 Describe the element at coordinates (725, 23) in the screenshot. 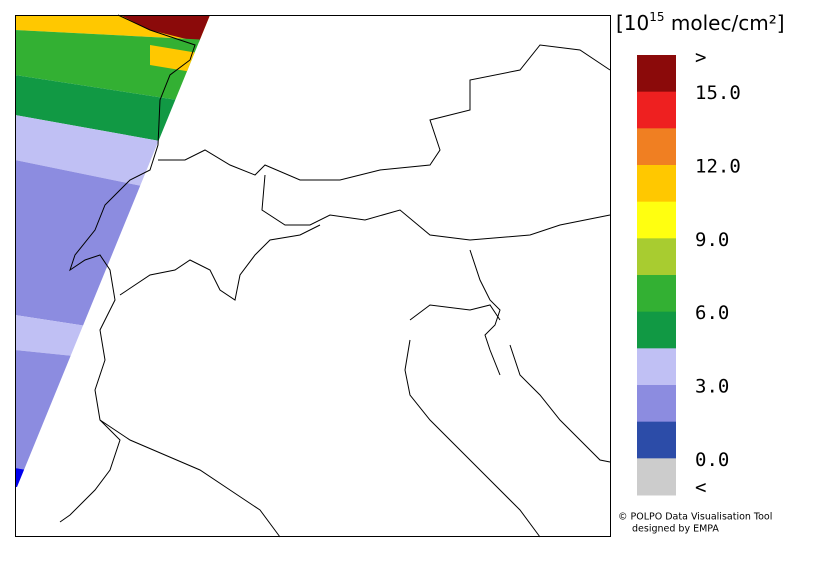

I see `unit-suffix: molec/cm²]` at that location.